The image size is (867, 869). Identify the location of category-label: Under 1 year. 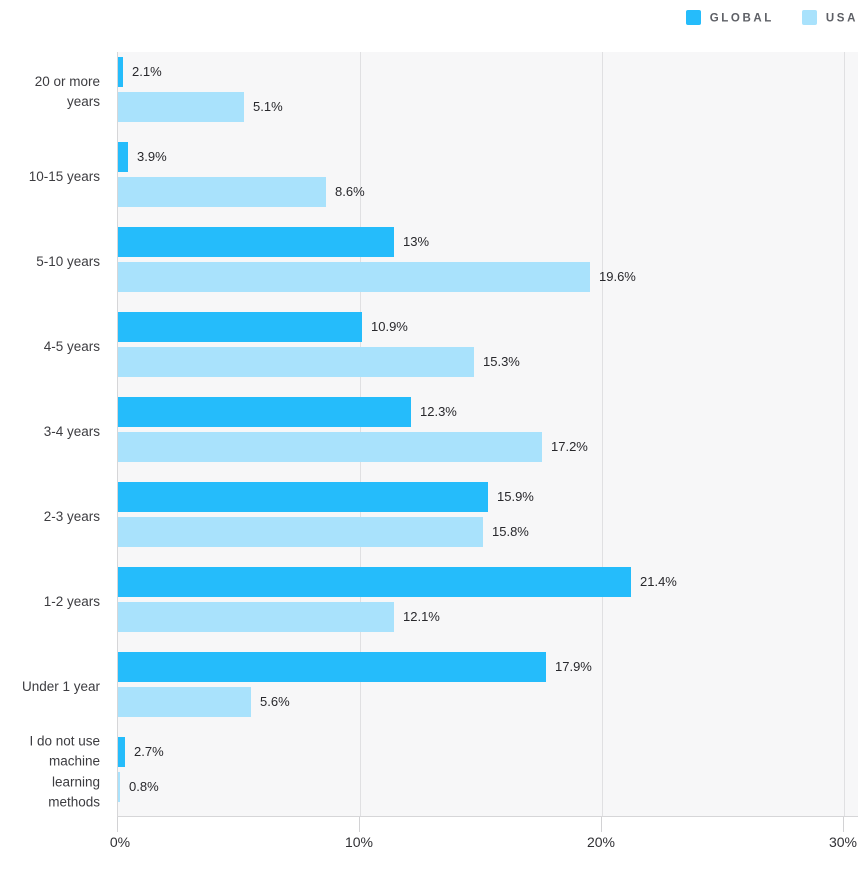
(60, 686).